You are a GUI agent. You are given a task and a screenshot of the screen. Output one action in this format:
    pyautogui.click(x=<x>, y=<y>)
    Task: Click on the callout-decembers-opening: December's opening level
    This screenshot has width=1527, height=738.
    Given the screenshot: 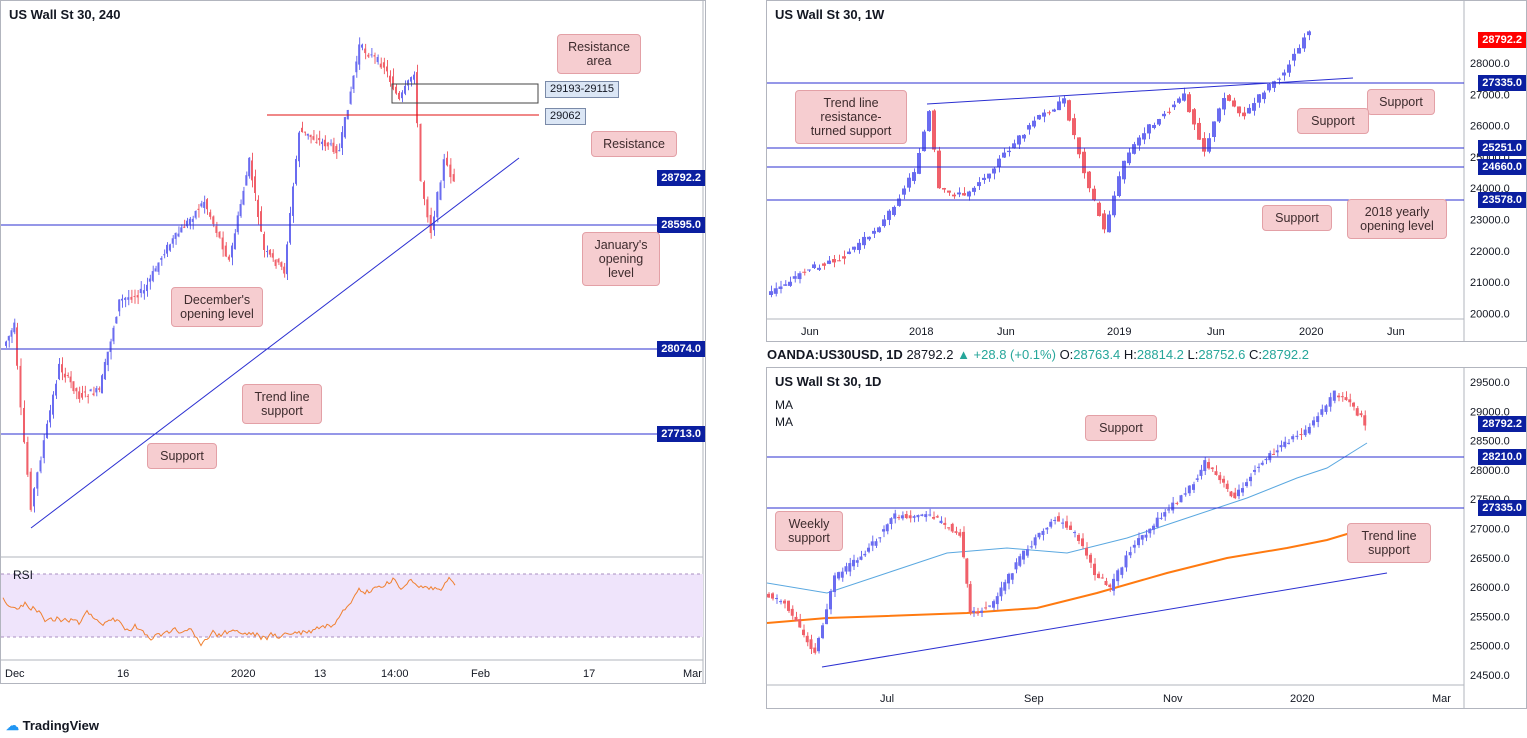 What is the action you would take?
    pyautogui.click(x=217, y=307)
    